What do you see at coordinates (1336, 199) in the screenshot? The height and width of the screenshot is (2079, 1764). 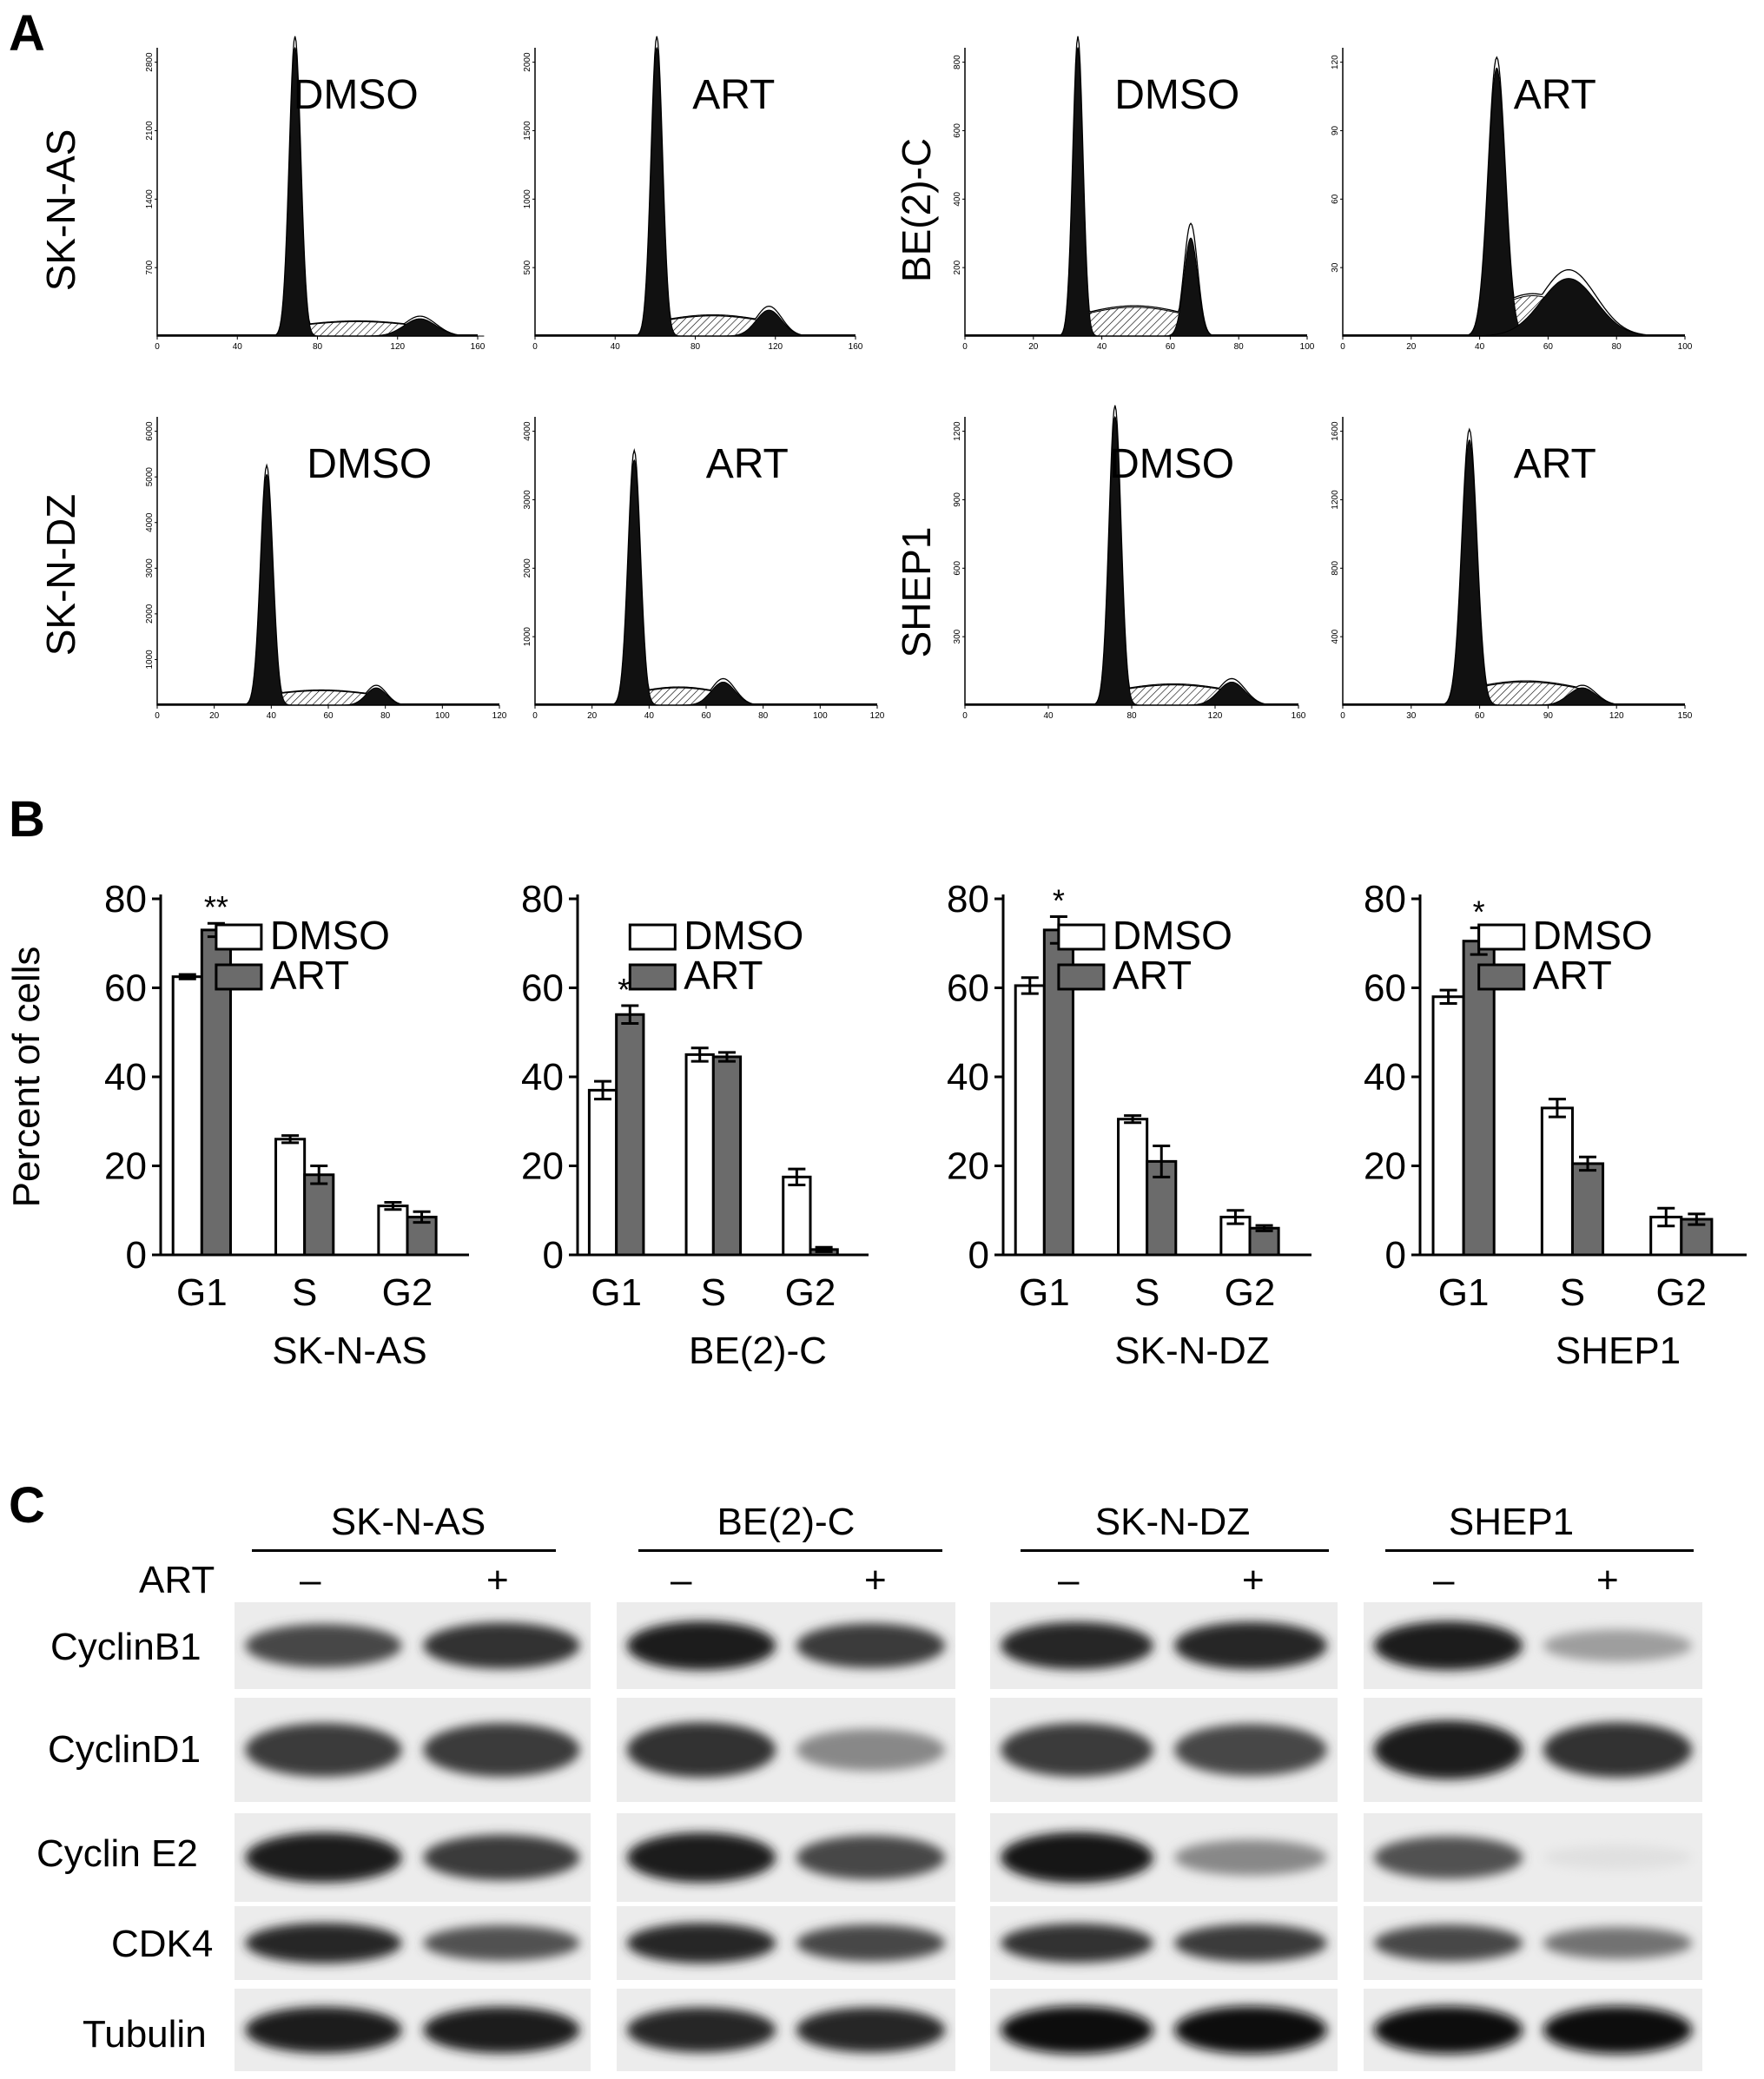 I see `y-tick-label: 60` at bounding box center [1336, 199].